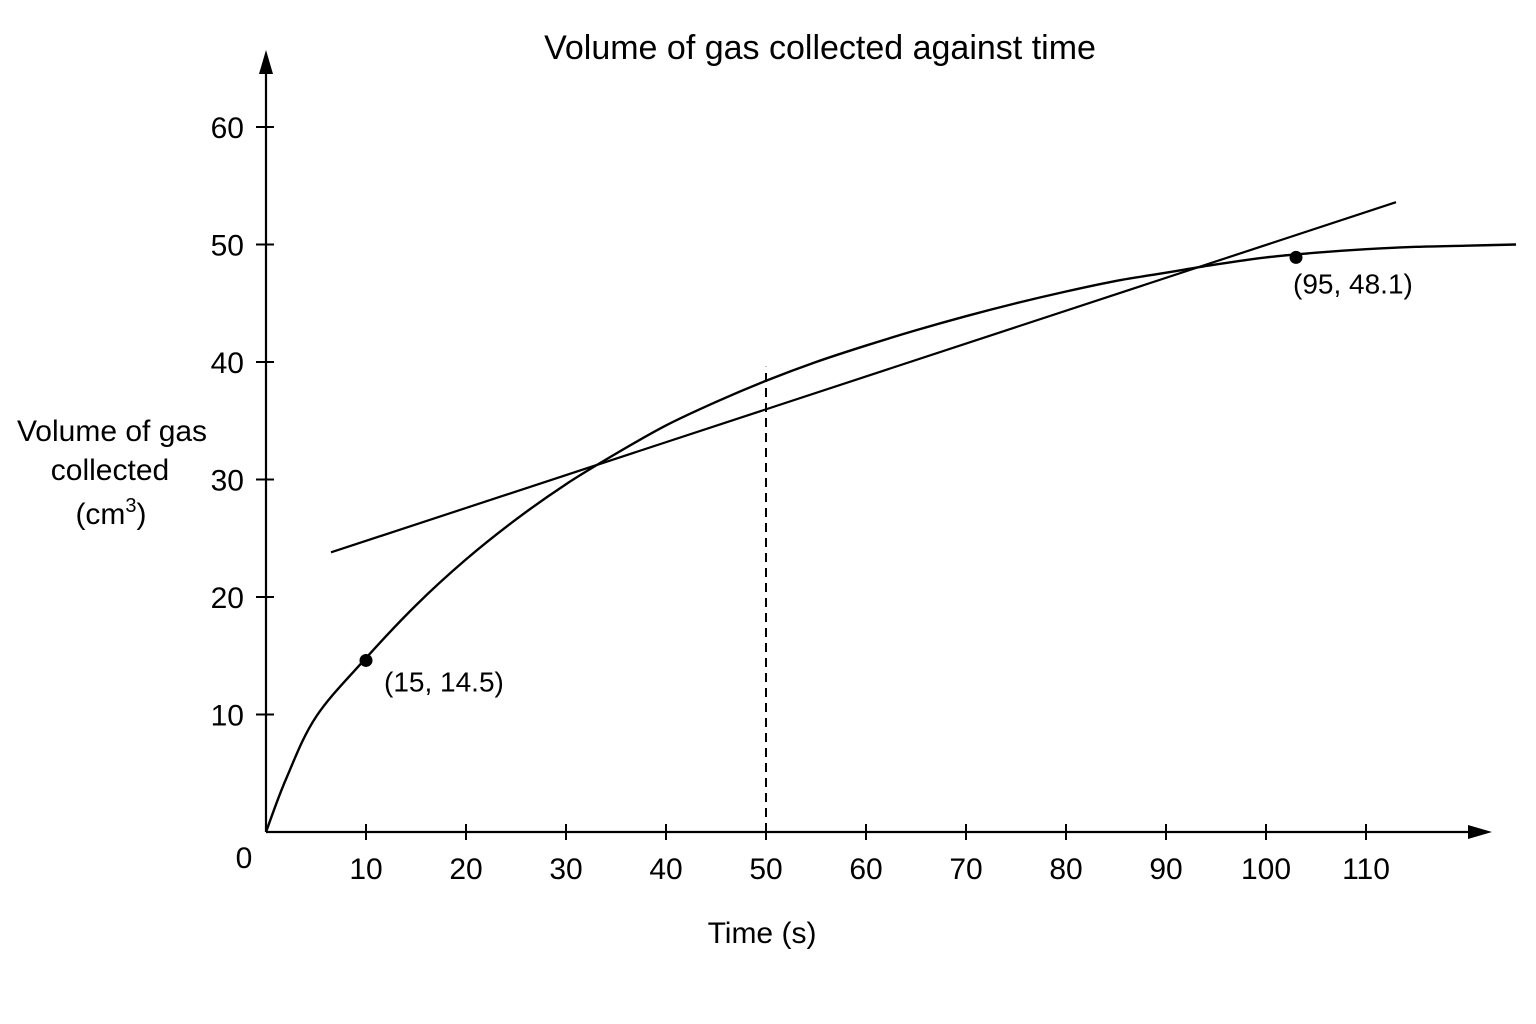 This screenshot has width=1536, height=1024. I want to click on y-axis-label-unit: (cm3), so click(110, 513).